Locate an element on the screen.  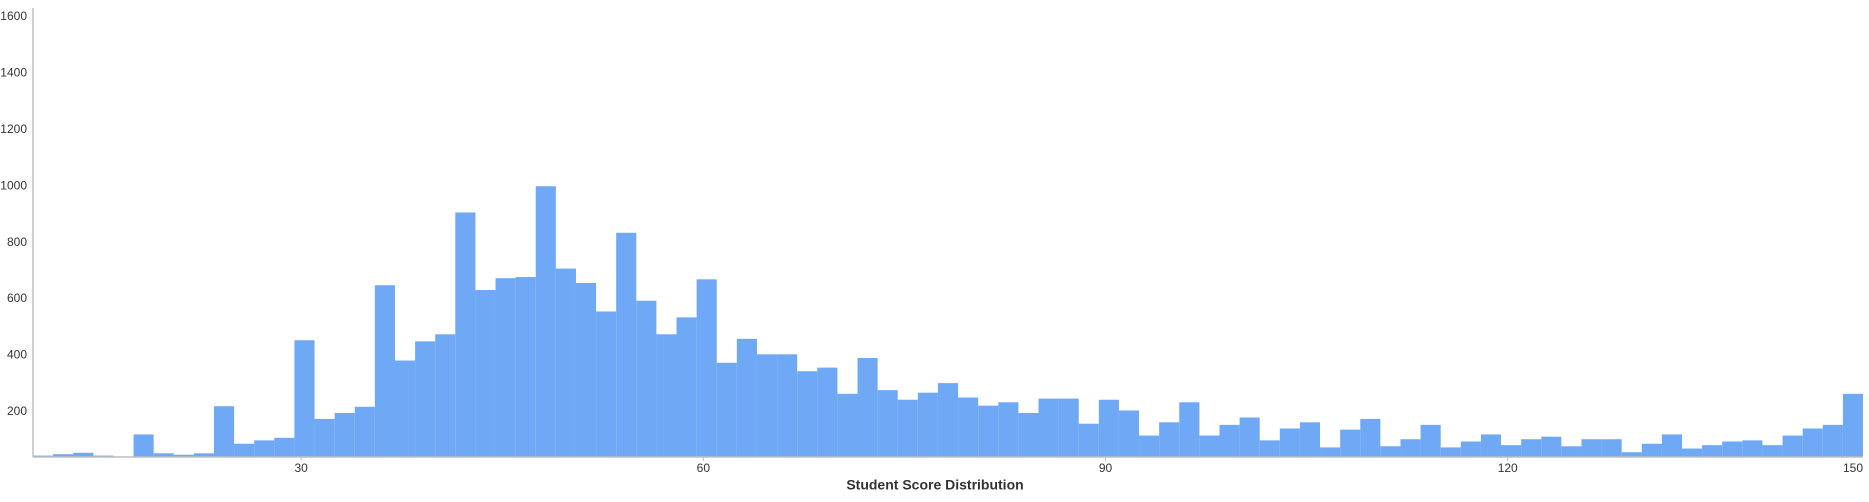
y-tick-label: 1600 is located at coordinates (13, 16).